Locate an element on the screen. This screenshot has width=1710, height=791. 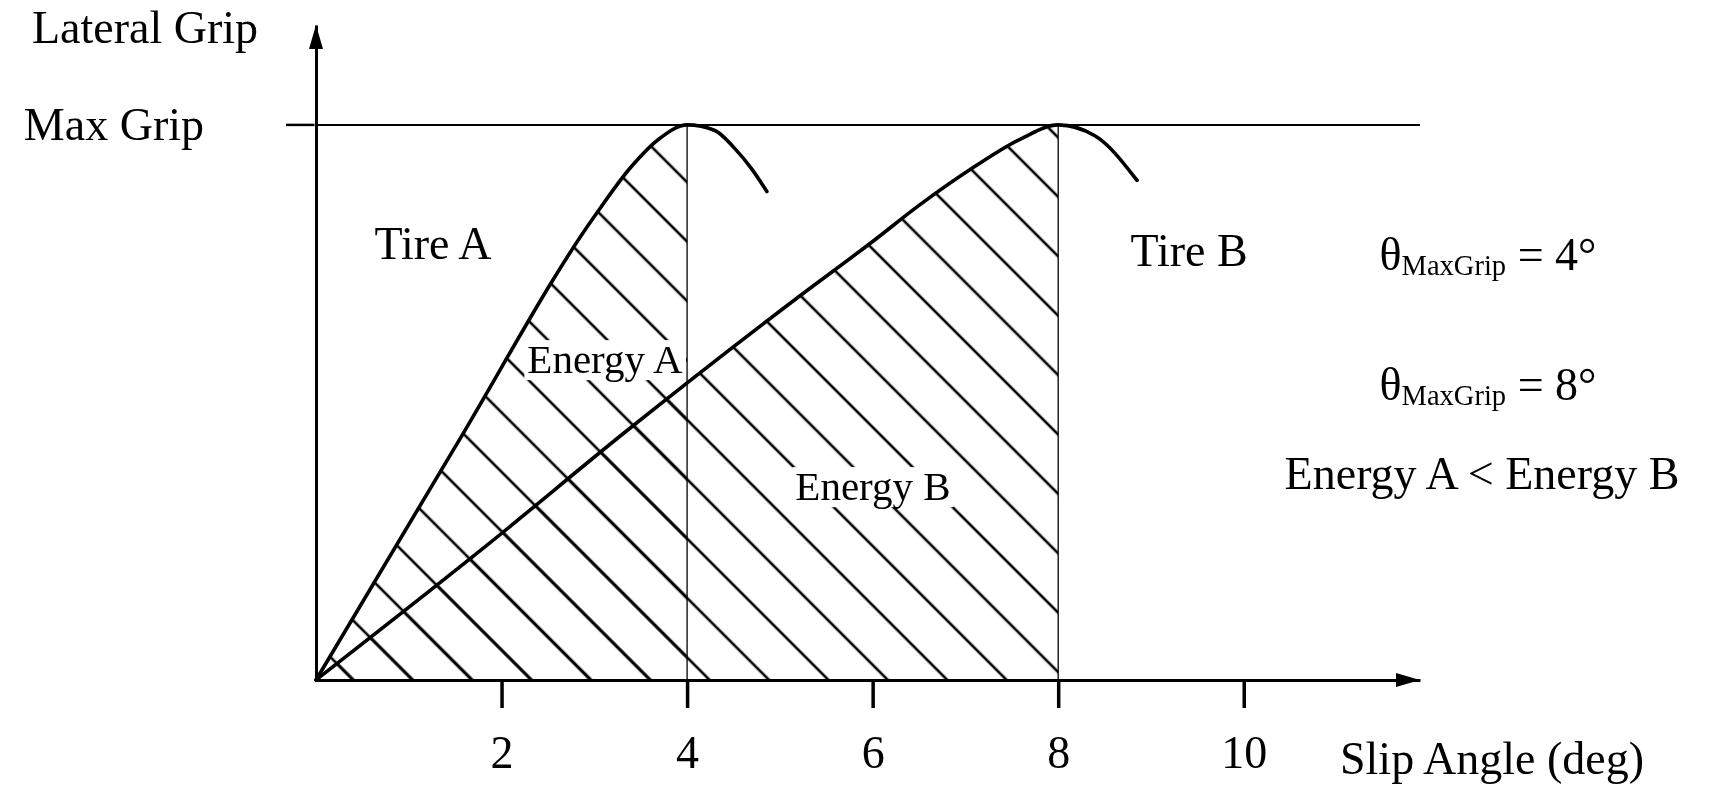
x-tick-label: 2 is located at coordinates (502, 752).